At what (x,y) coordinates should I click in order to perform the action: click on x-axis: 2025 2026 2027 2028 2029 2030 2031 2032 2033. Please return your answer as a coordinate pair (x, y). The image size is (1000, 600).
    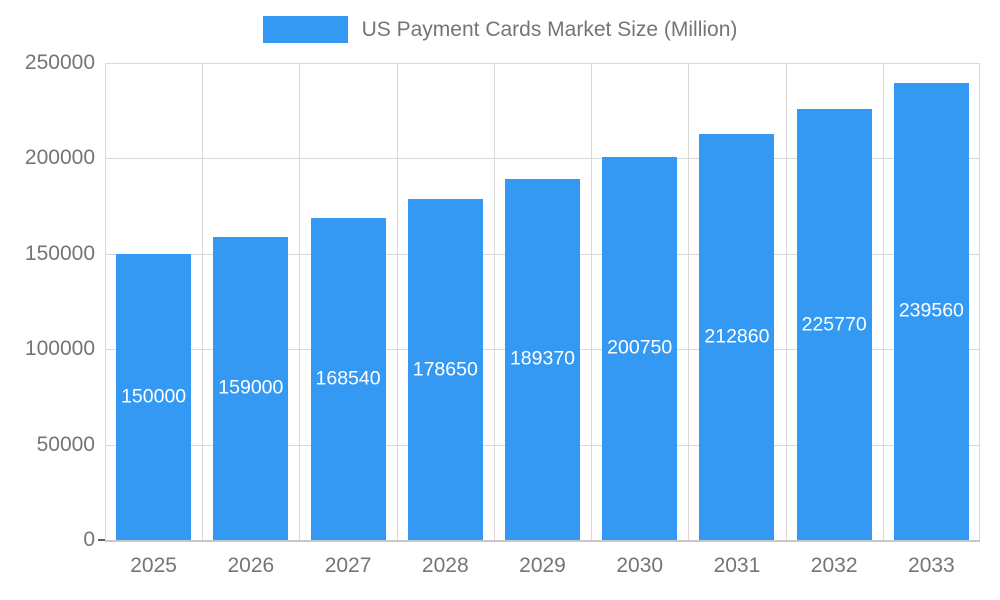
    Looking at the image, I should click on (542, 568).